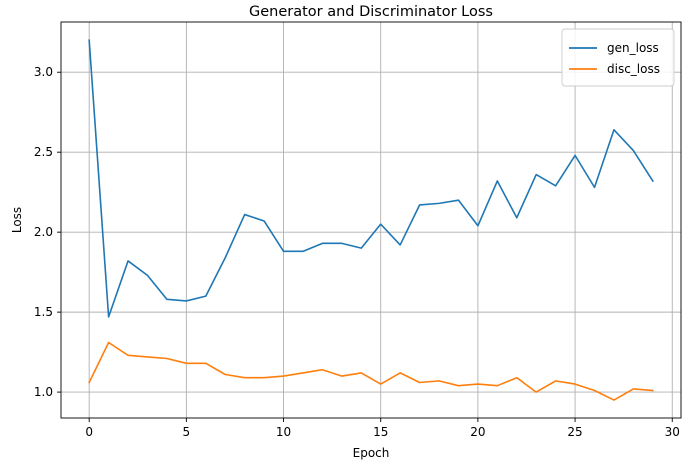 This screenshot has width=691, height=470. Describe the element at coordinates (187, 432) in the screenshot. I see `x-tick-label: 5` at that location.